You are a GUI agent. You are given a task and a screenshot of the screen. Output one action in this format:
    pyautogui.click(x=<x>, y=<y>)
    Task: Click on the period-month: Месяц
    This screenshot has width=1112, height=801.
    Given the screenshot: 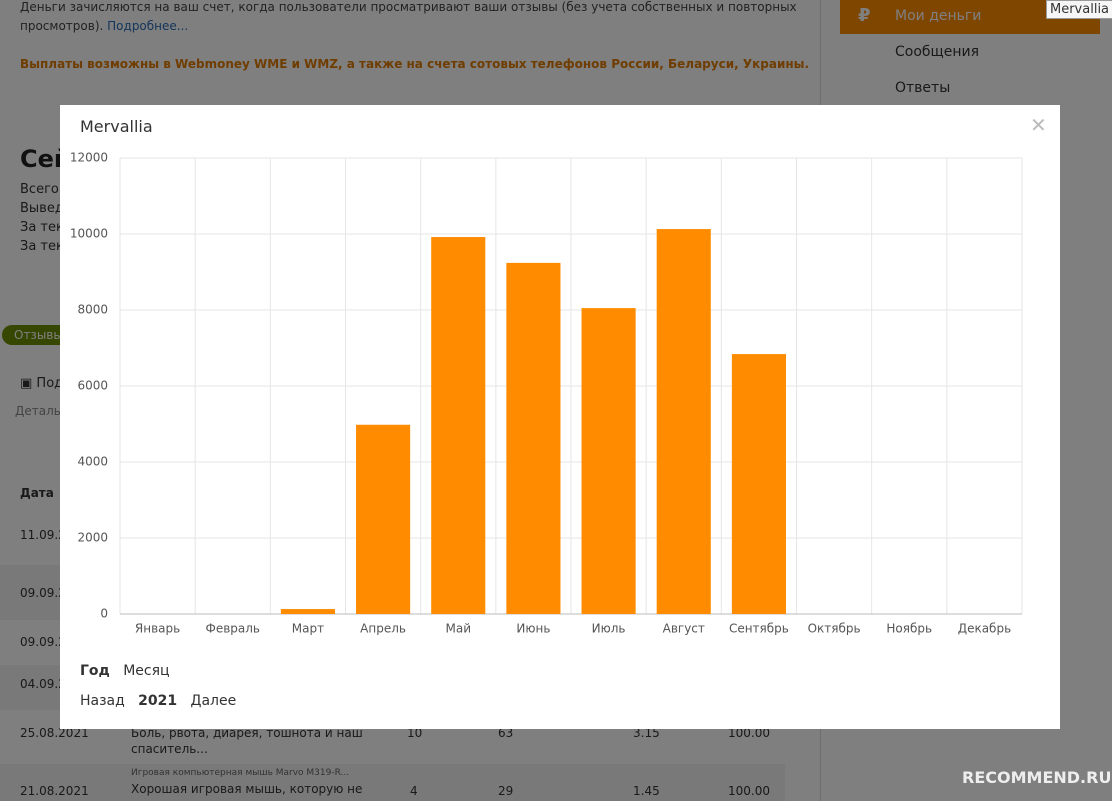 What is the action you would take?
    pyautogui.click(x=146, y=671)
    